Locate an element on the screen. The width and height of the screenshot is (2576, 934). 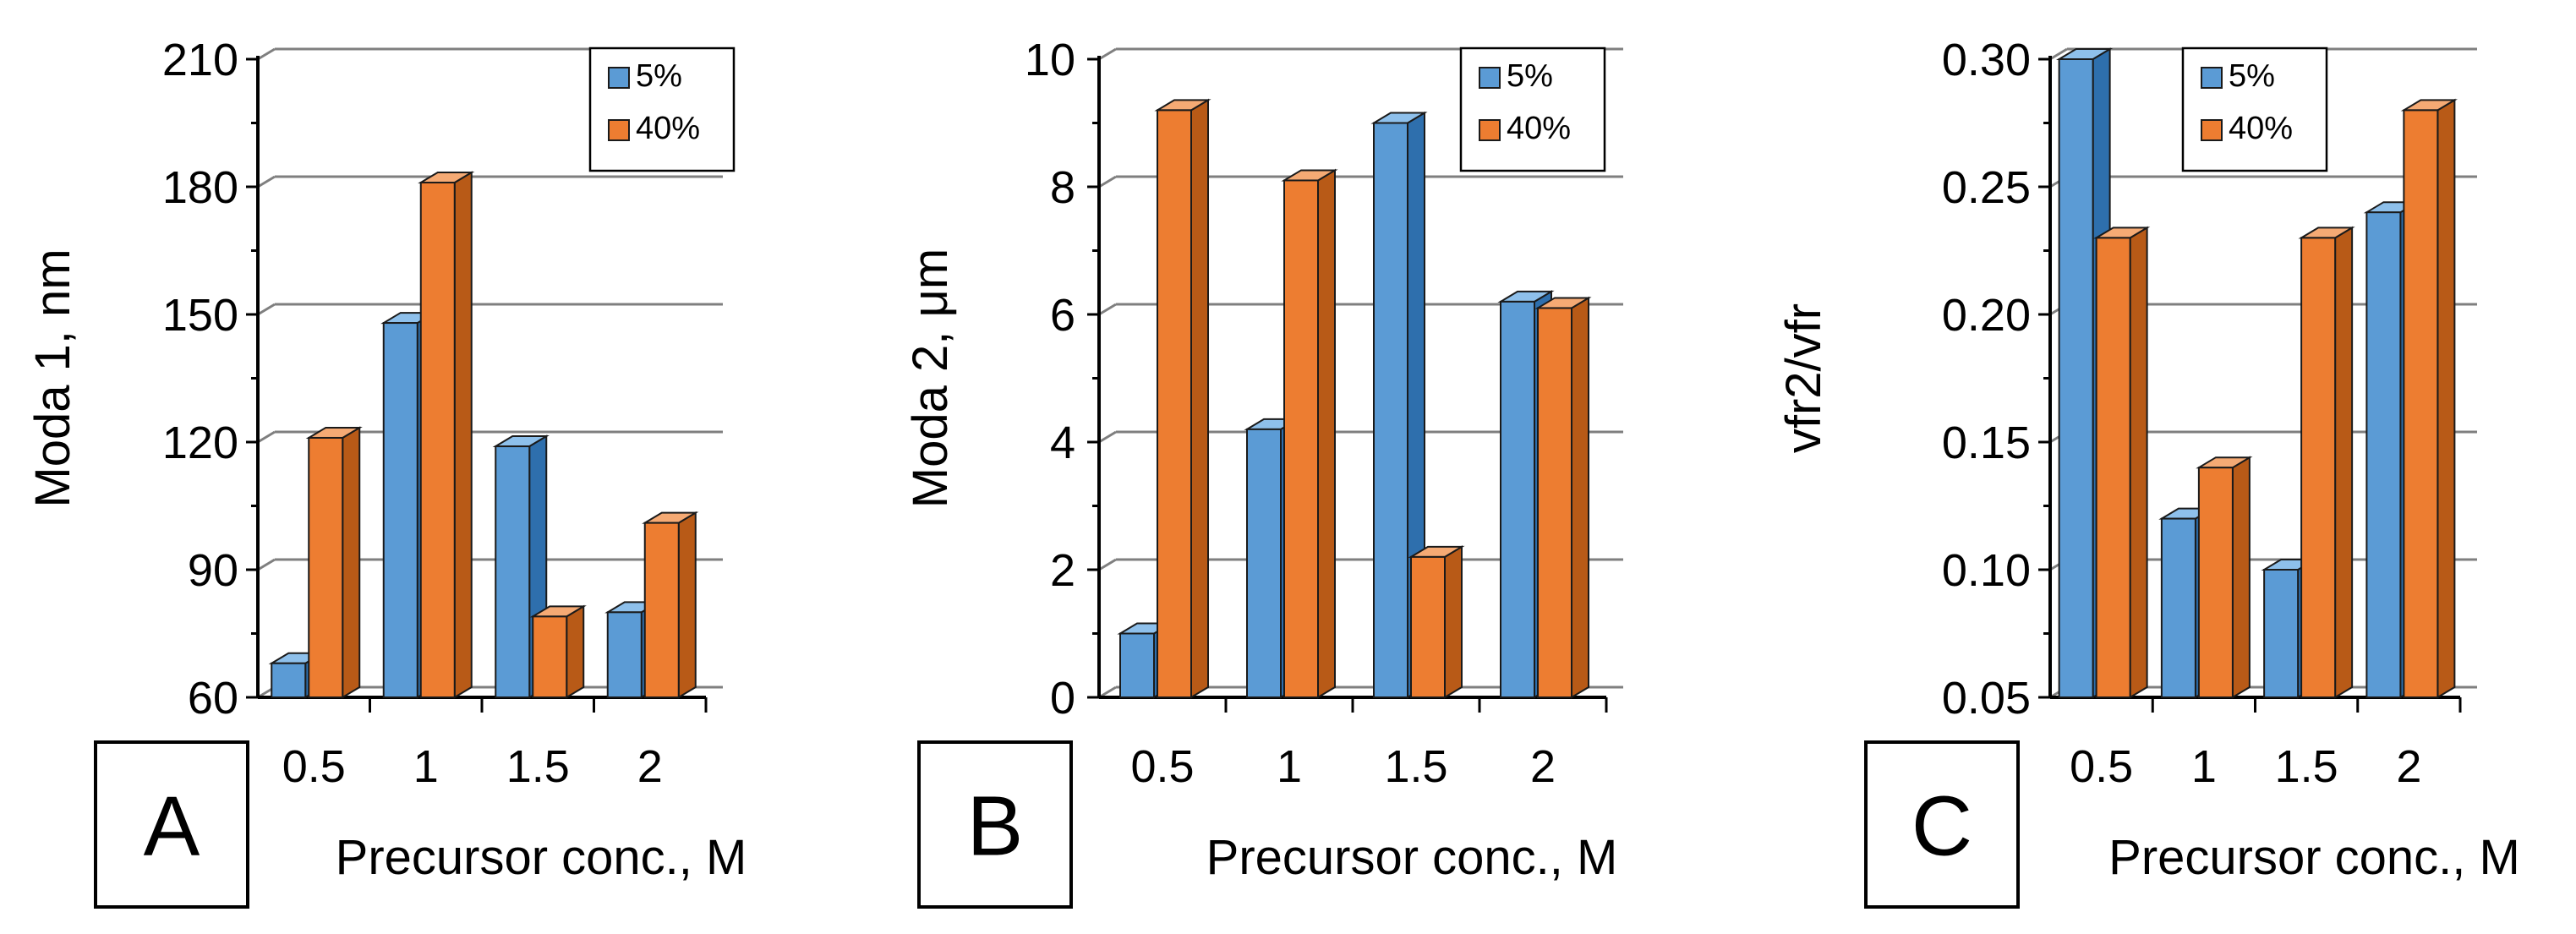
x-tick-label: 2 is located at coordinates (2408, 766).